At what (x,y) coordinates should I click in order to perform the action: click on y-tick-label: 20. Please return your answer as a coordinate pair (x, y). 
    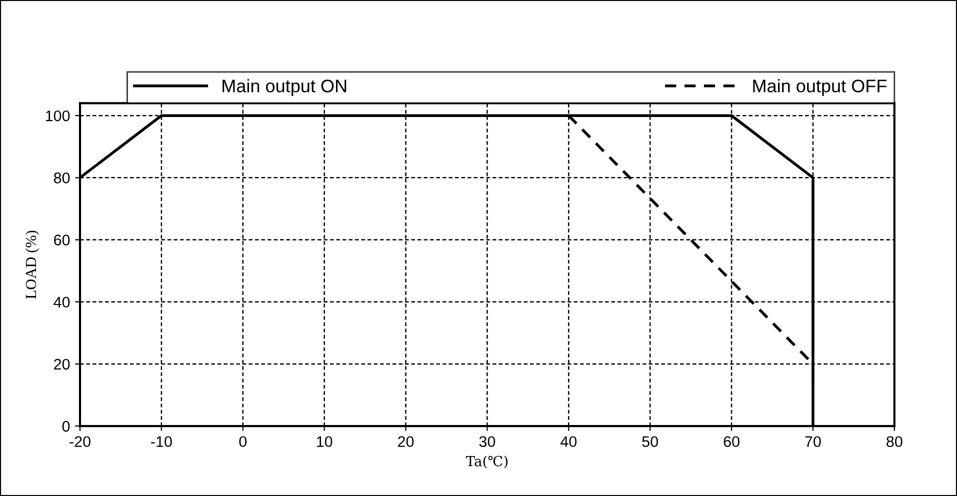
    Looking at the image, I should click on (62, 364).